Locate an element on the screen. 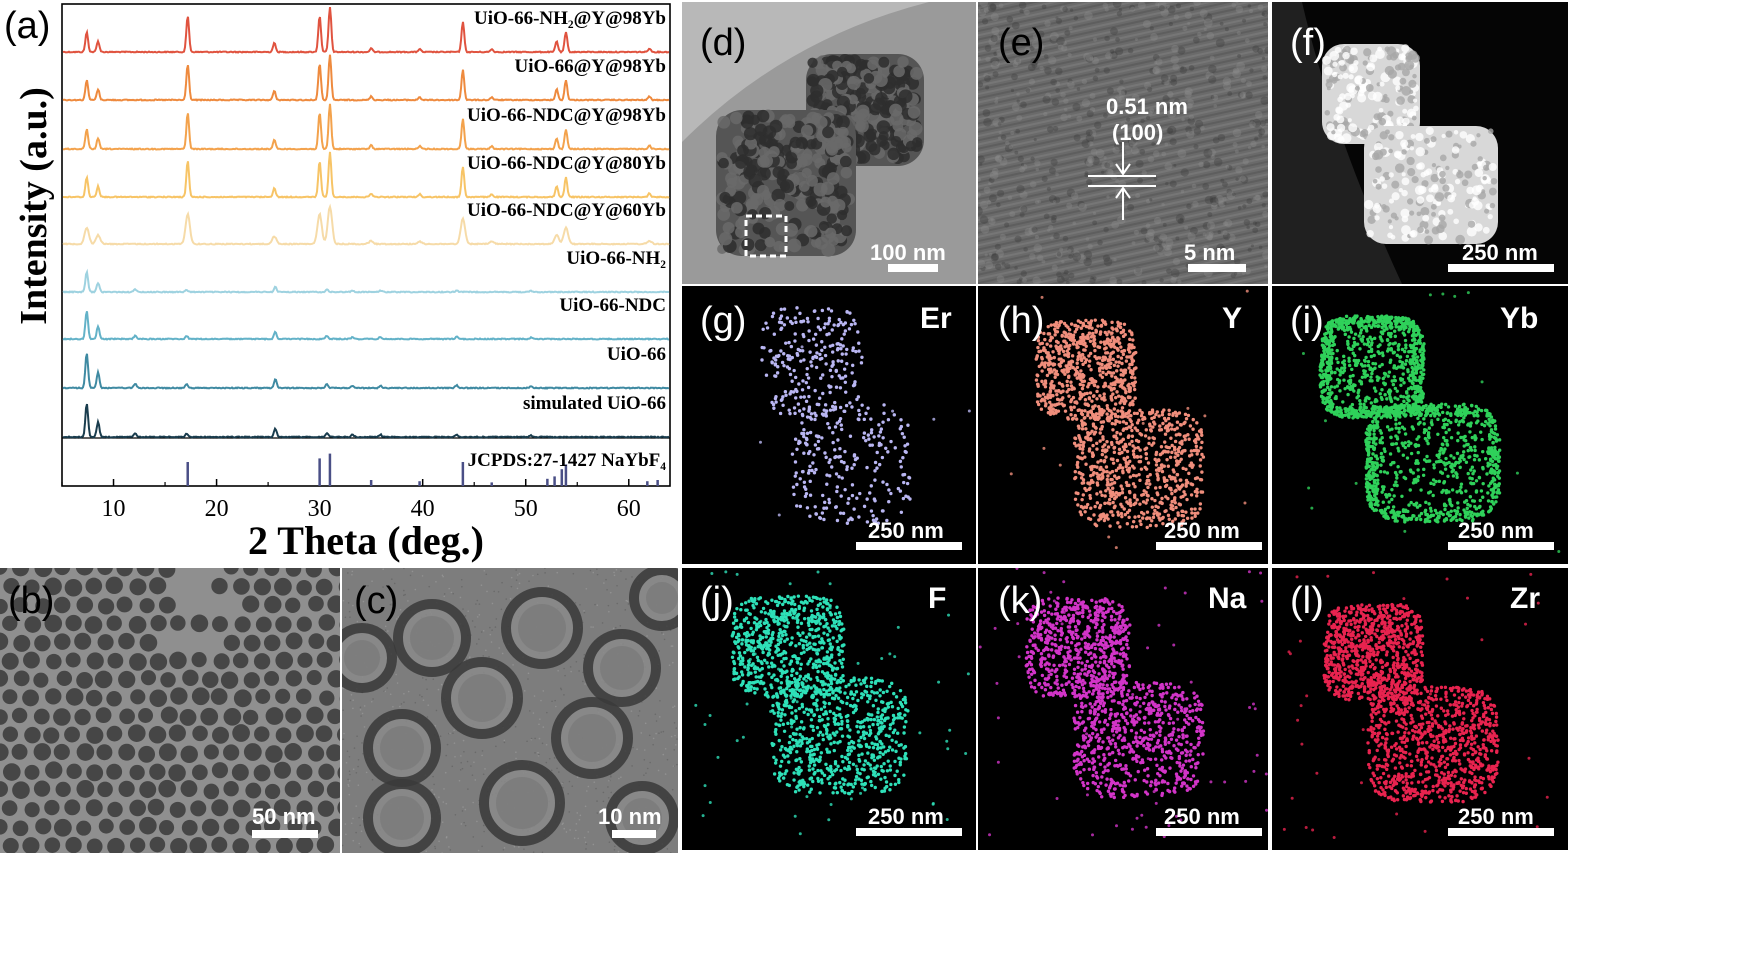 The width and height of the screenshot is (1755, 953). panel-label-i: (i) is located at coordinates (1307, 321).